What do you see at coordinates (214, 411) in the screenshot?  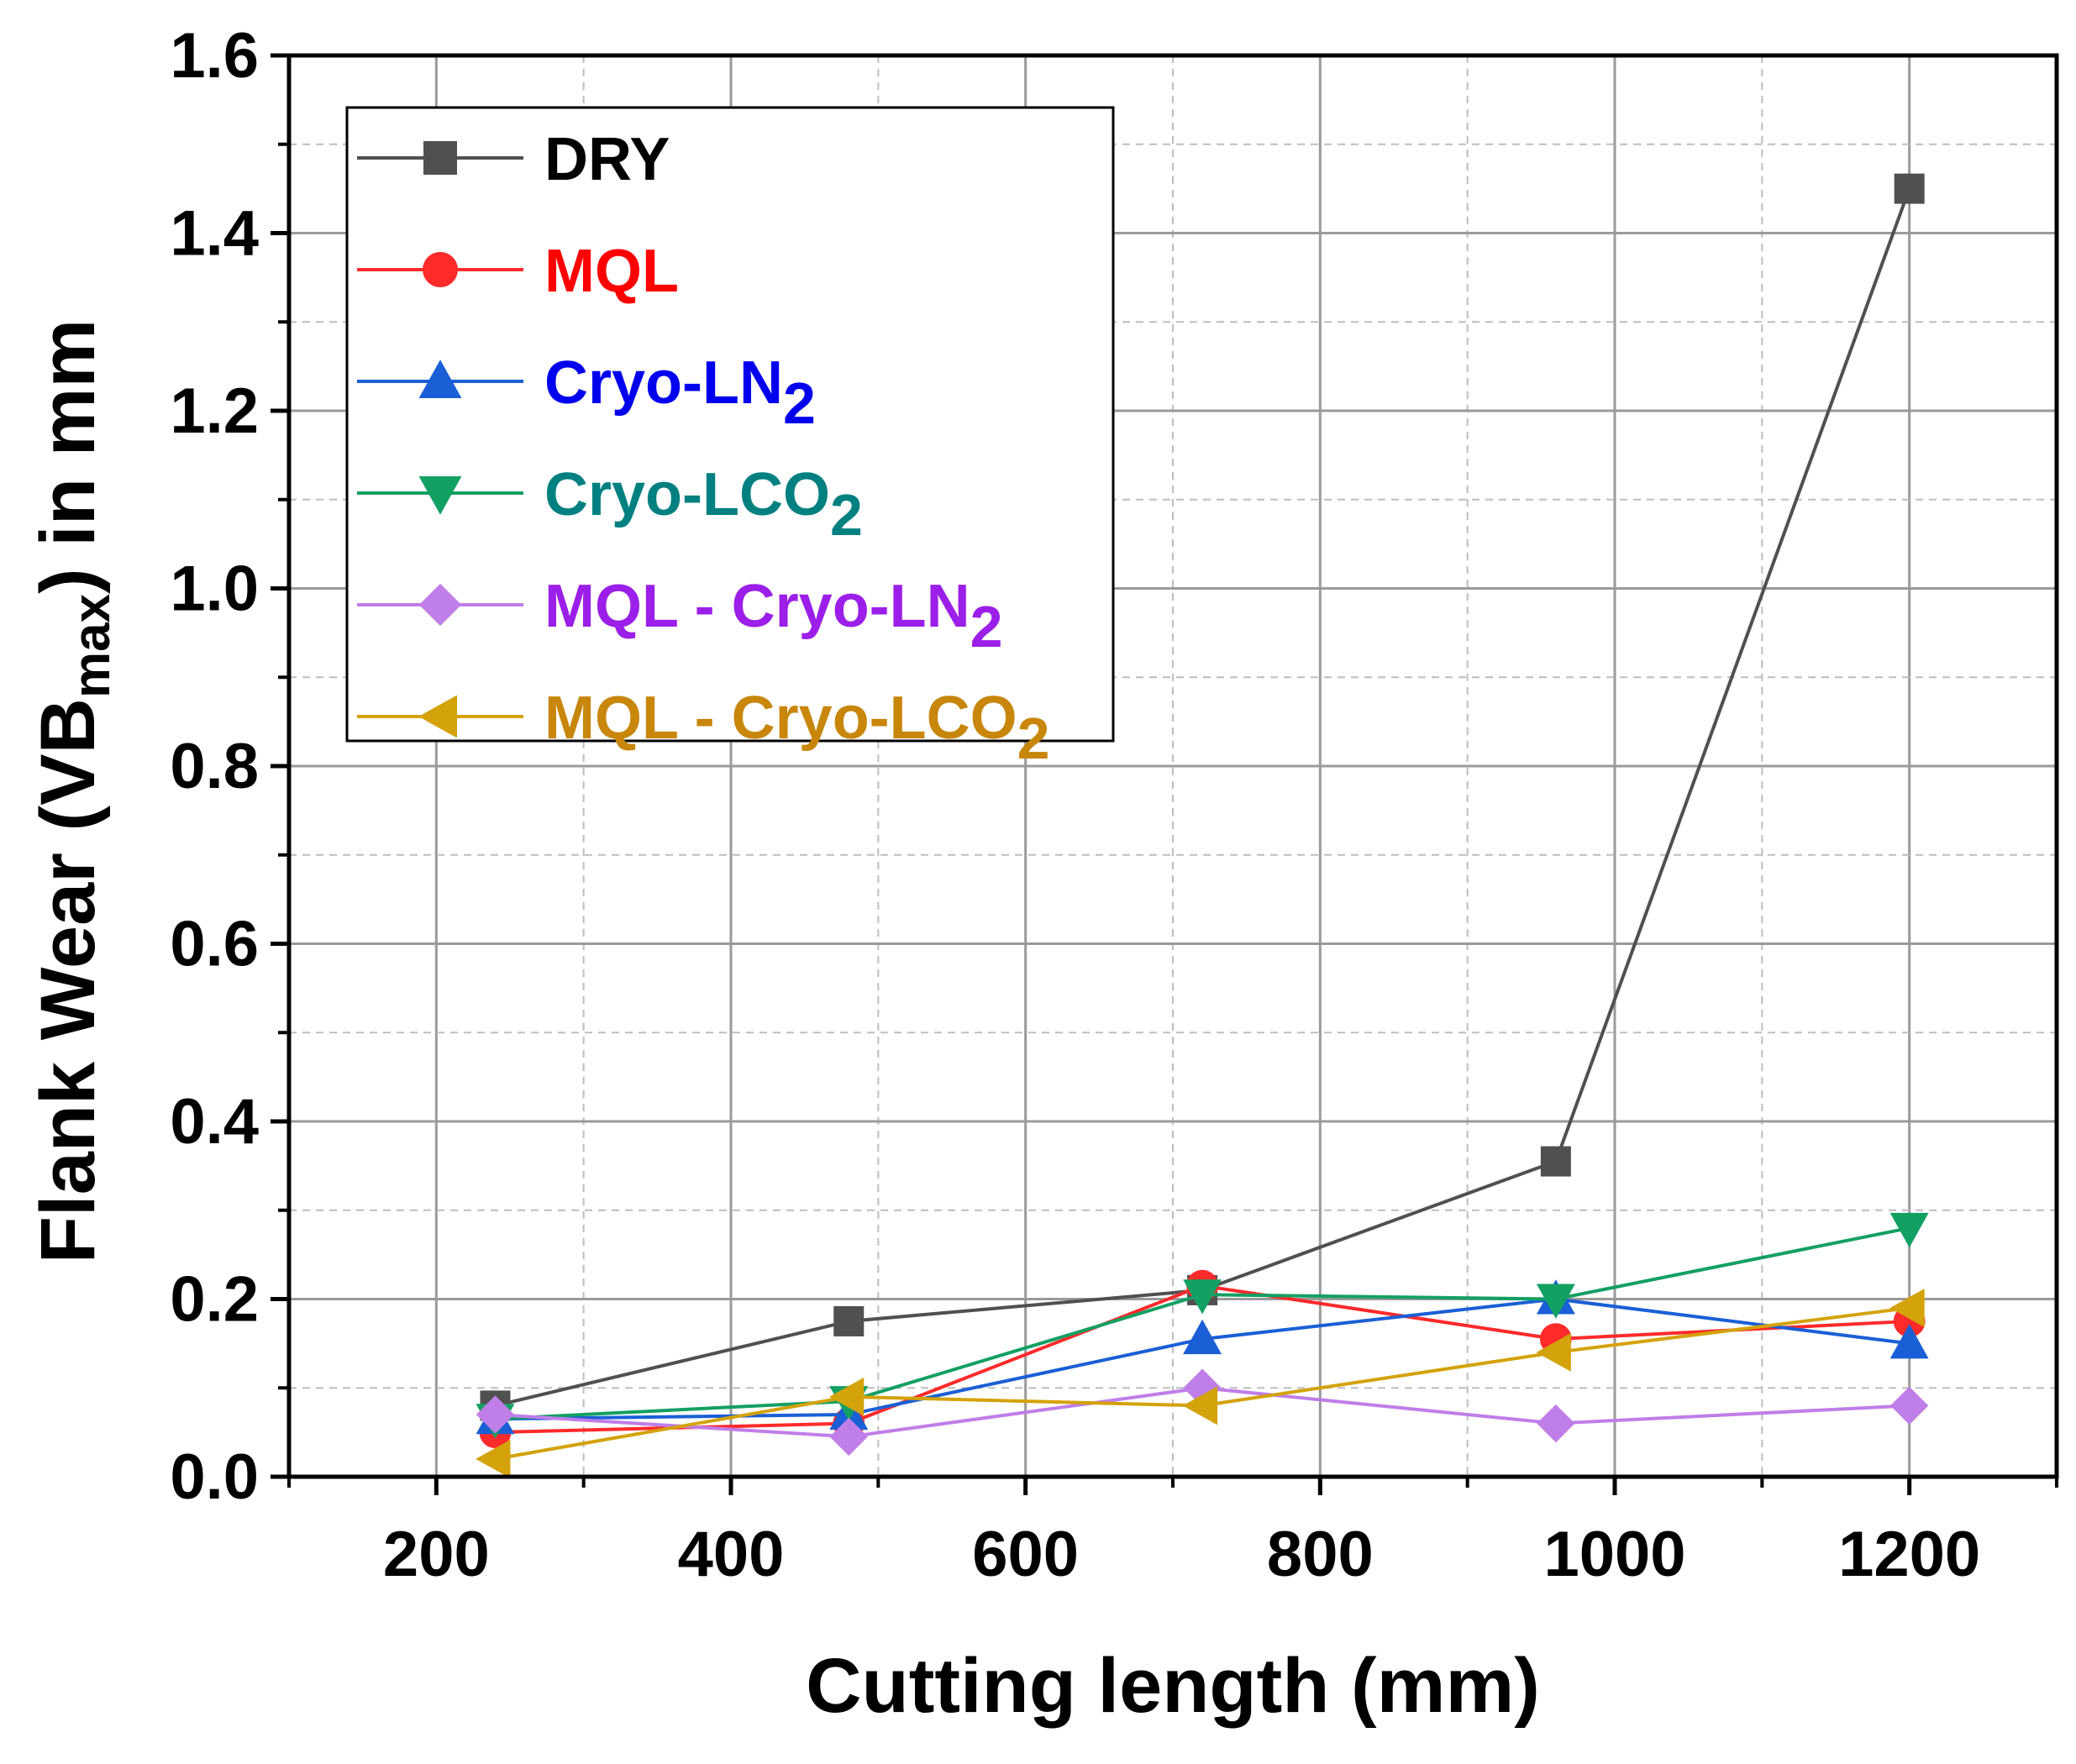 I see `y-tick-label: 1.2` at bounding box center [214, 411].